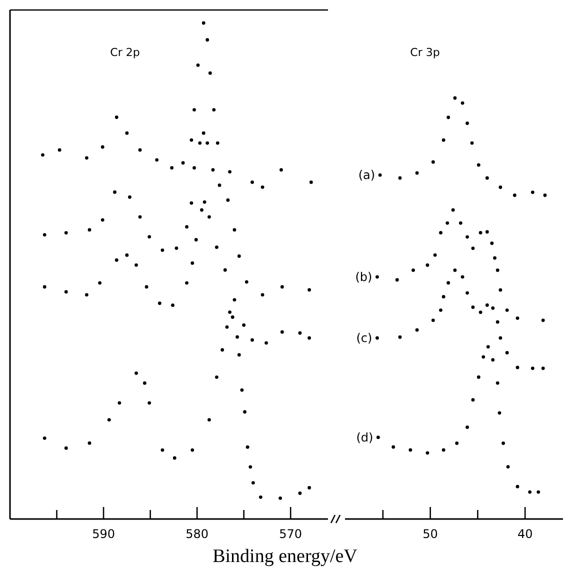  What do you see at coordinates (525, 534) in the screenshot?
I see `x-tick-label: 40` at bounding box center [525, 534].